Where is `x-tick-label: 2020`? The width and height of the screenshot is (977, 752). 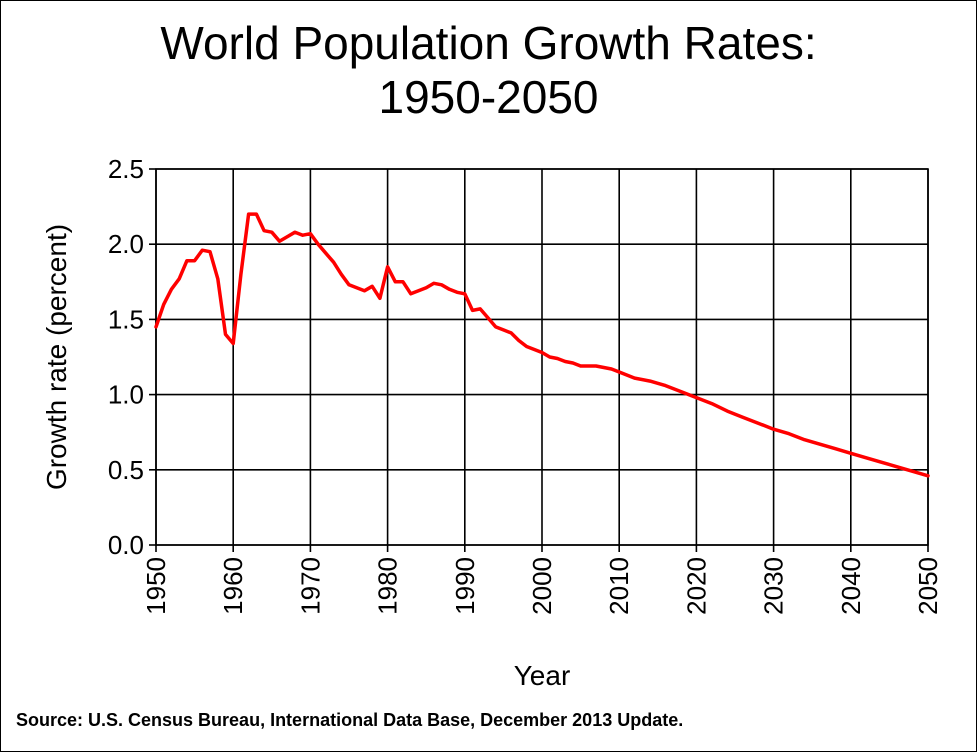 x-tick-label: 2020 is located at coordinates (696, 586).